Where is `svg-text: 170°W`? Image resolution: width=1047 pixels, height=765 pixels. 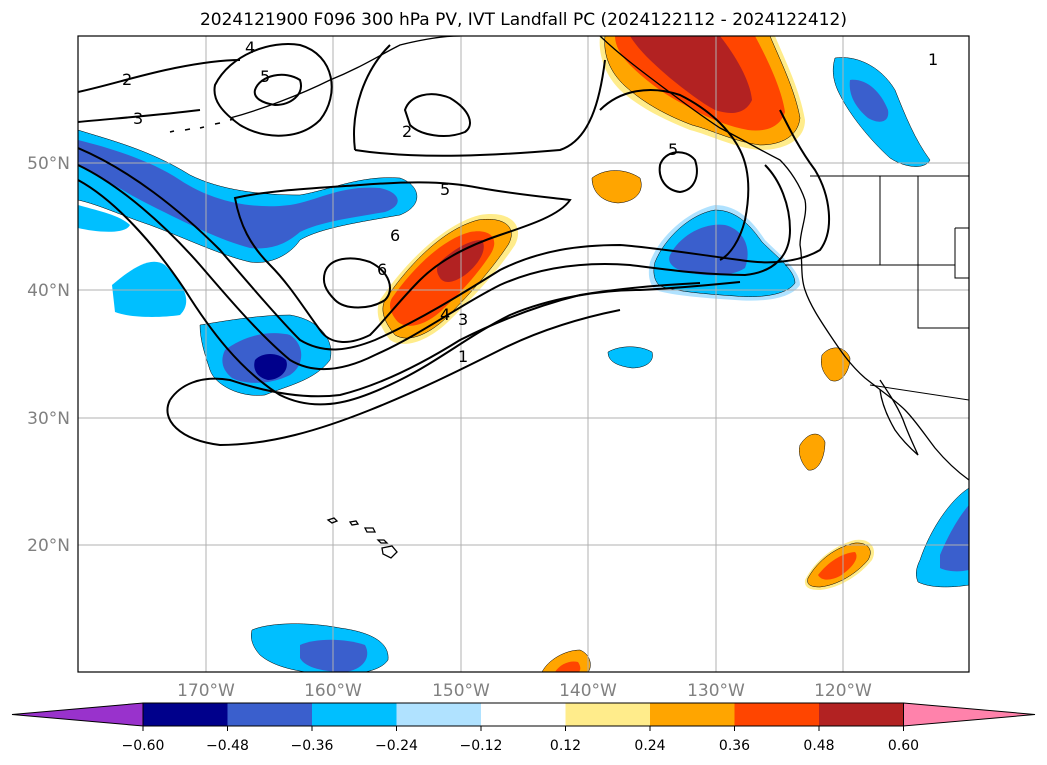 svg-text: 170°W is located at coordinates (206, 691).